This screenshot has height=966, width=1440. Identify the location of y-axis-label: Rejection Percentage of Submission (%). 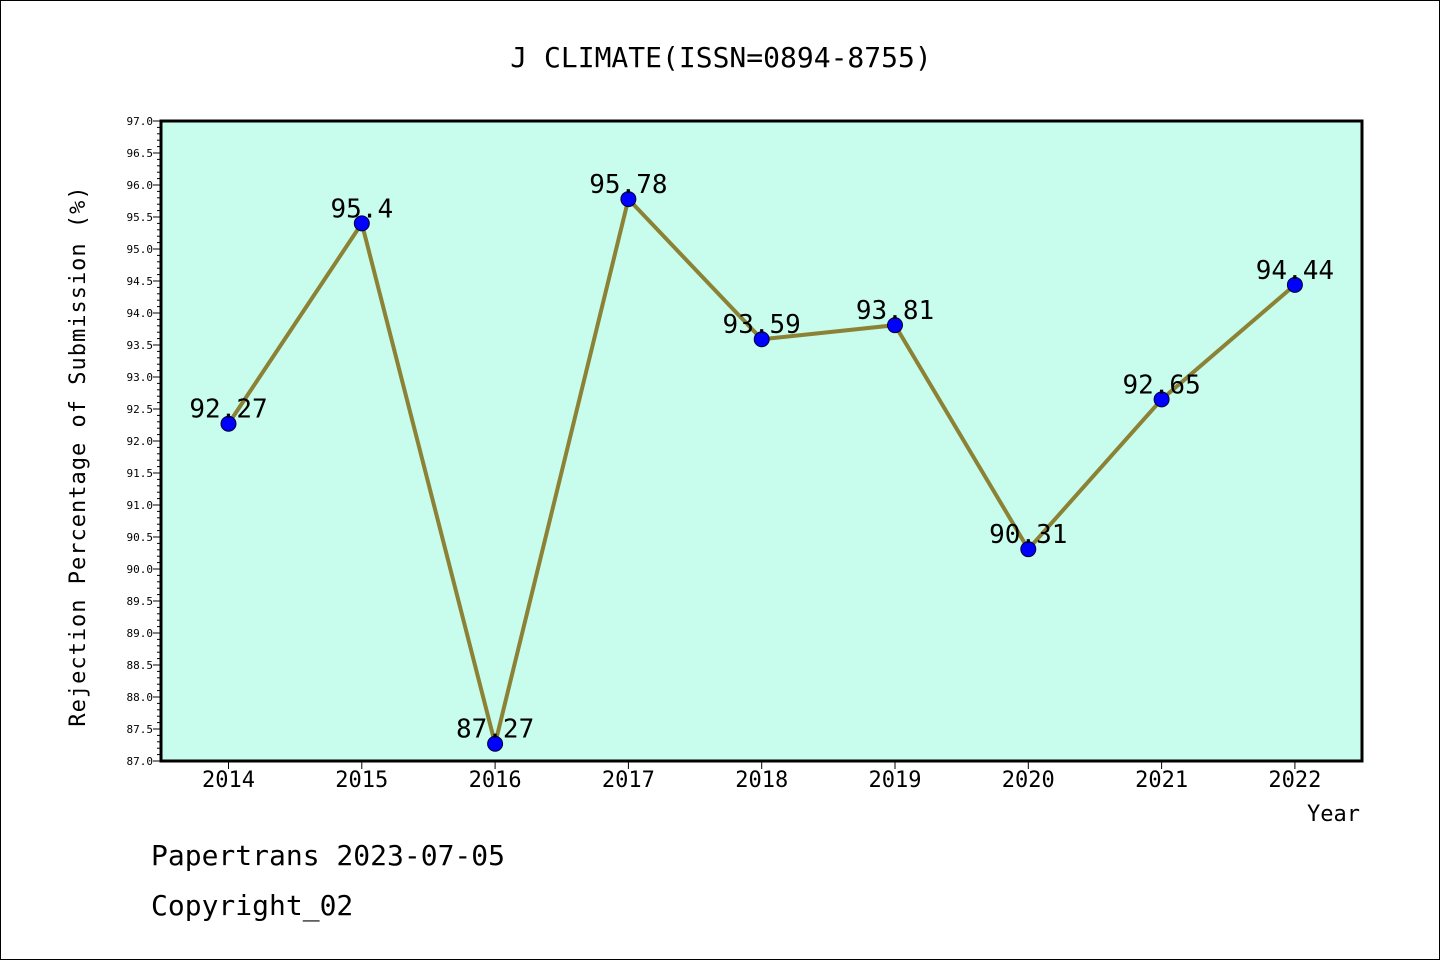
(78, 455).